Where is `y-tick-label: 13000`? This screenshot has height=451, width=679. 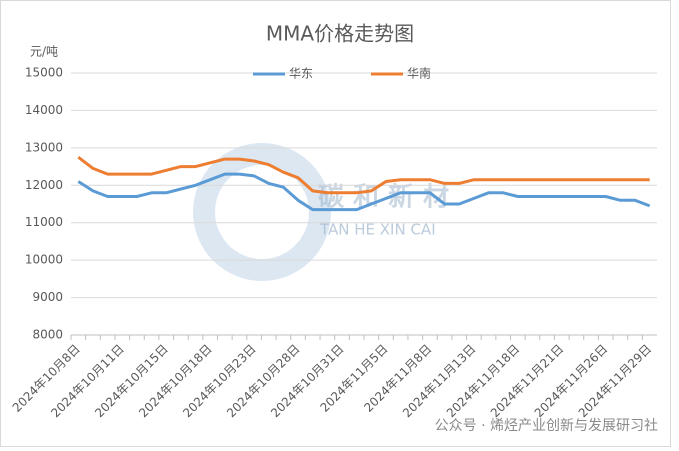
y-tick-label: 13000 is located at coordinates (44, 147).